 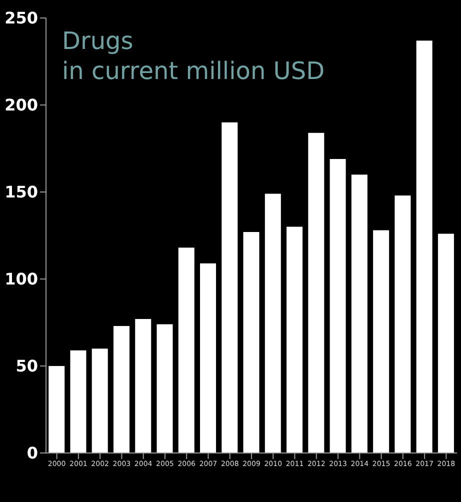 What do you see at coordinates (21, 192) in the screenshot?
I see `y-tick-label: 150` at bounding box center [21, 192].